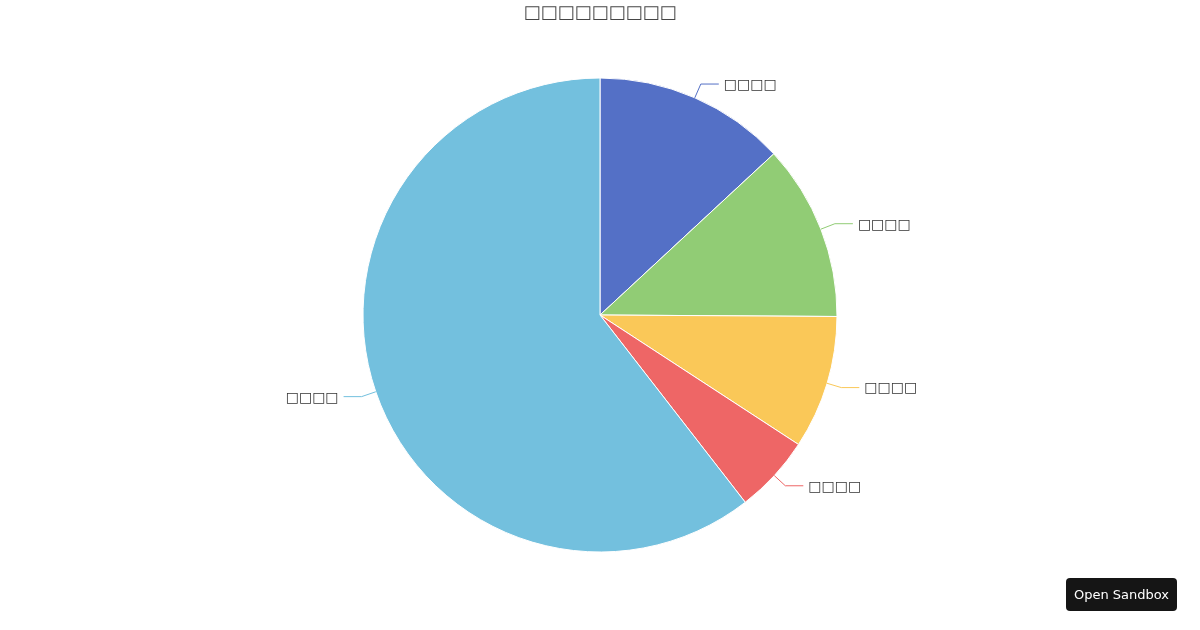 Image resolution: width=1200 pixels, height=630 pixels. Describe the element at coordinates (600, 11) in the screenshot. I see `chart-title: □□□□□□□□□` at that location.